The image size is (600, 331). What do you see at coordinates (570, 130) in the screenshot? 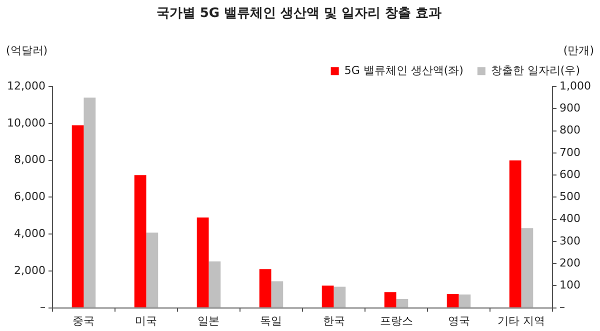
I see `y2-tick-label: 800` at bounding box center [570, 130].